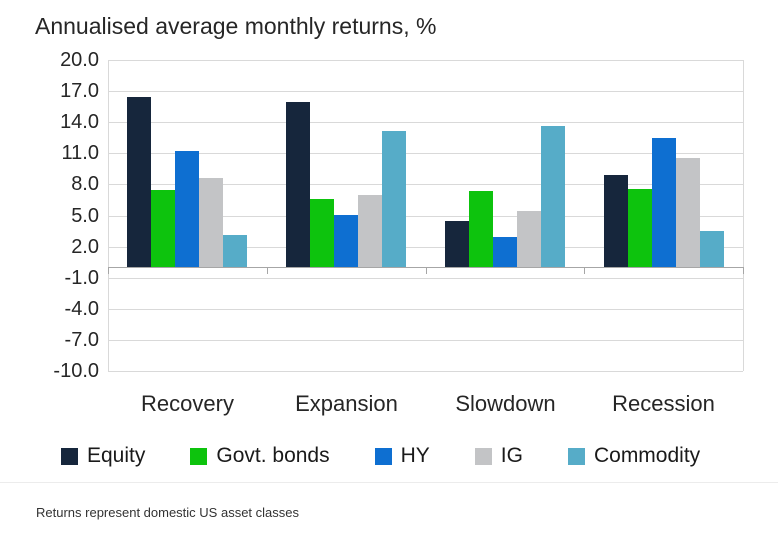  Describe the element at coordinates (108, 215) in the screenshot. I see `plot-border-left` at that location.